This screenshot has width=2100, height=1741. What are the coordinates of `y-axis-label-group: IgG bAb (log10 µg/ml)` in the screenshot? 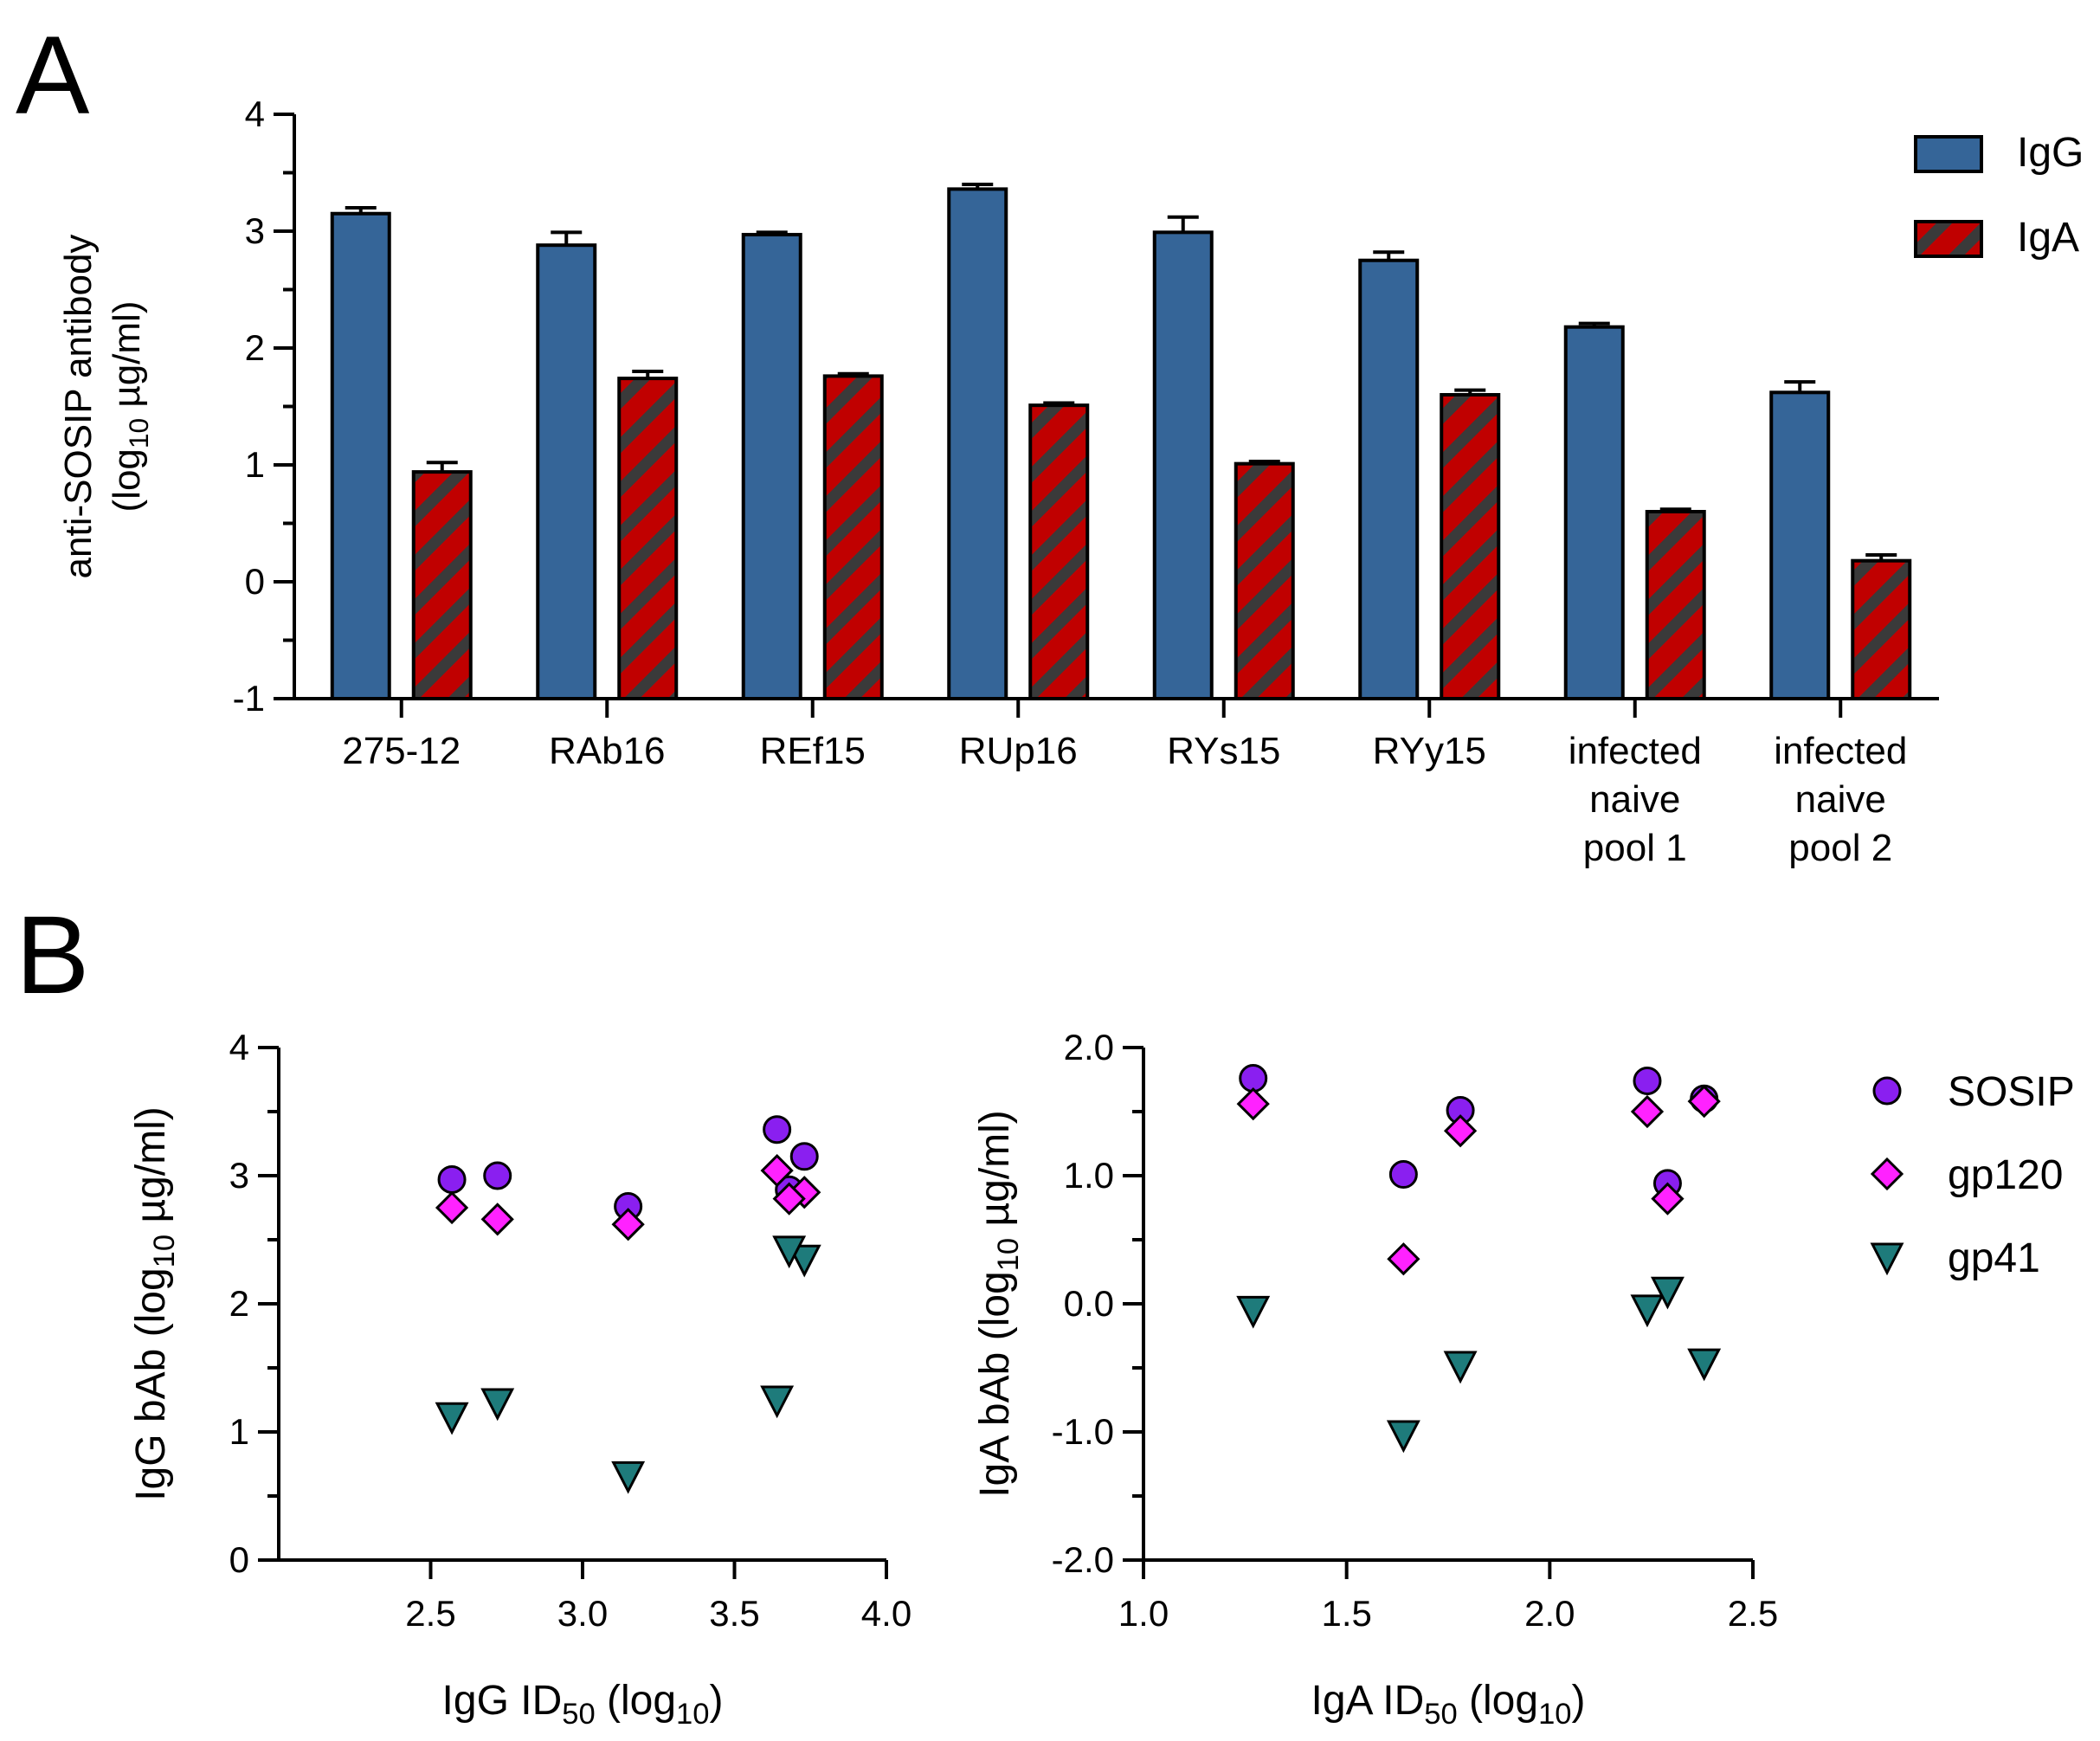 It's located at (154, 1303).